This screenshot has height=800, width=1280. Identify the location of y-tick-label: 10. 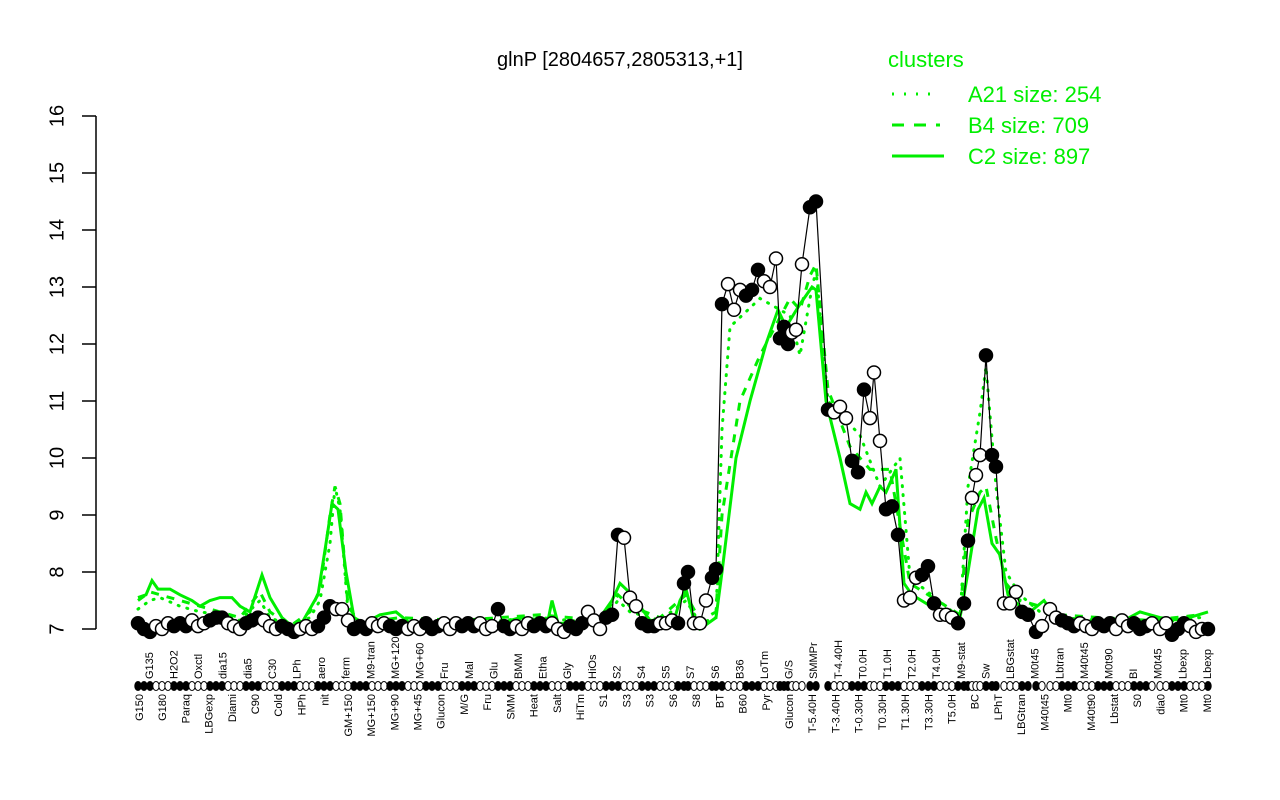
(57, 458).